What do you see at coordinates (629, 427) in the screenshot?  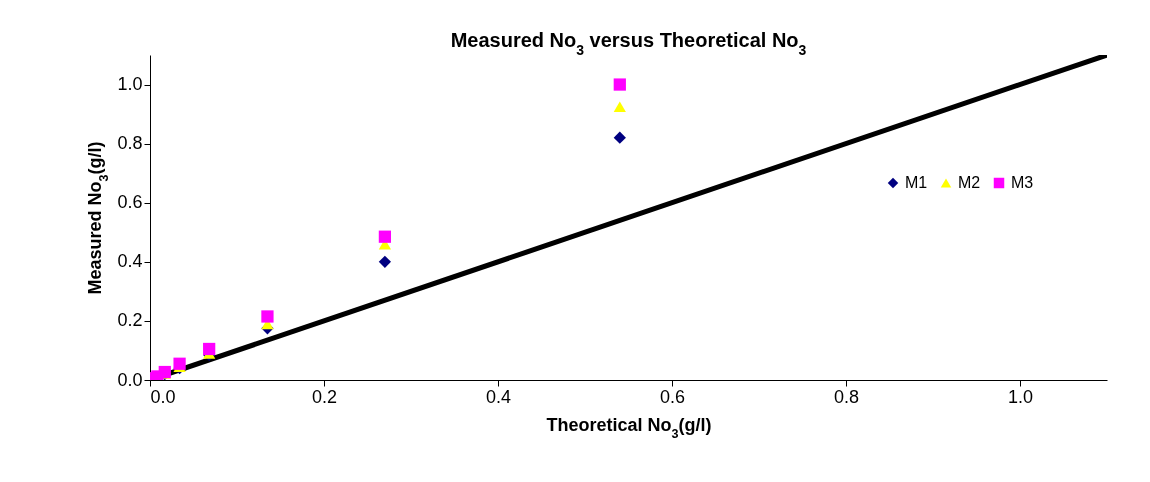 I see `x-axis-title: Theoretical No$_{3}$(g/l)` at bounding box center [629, 427].